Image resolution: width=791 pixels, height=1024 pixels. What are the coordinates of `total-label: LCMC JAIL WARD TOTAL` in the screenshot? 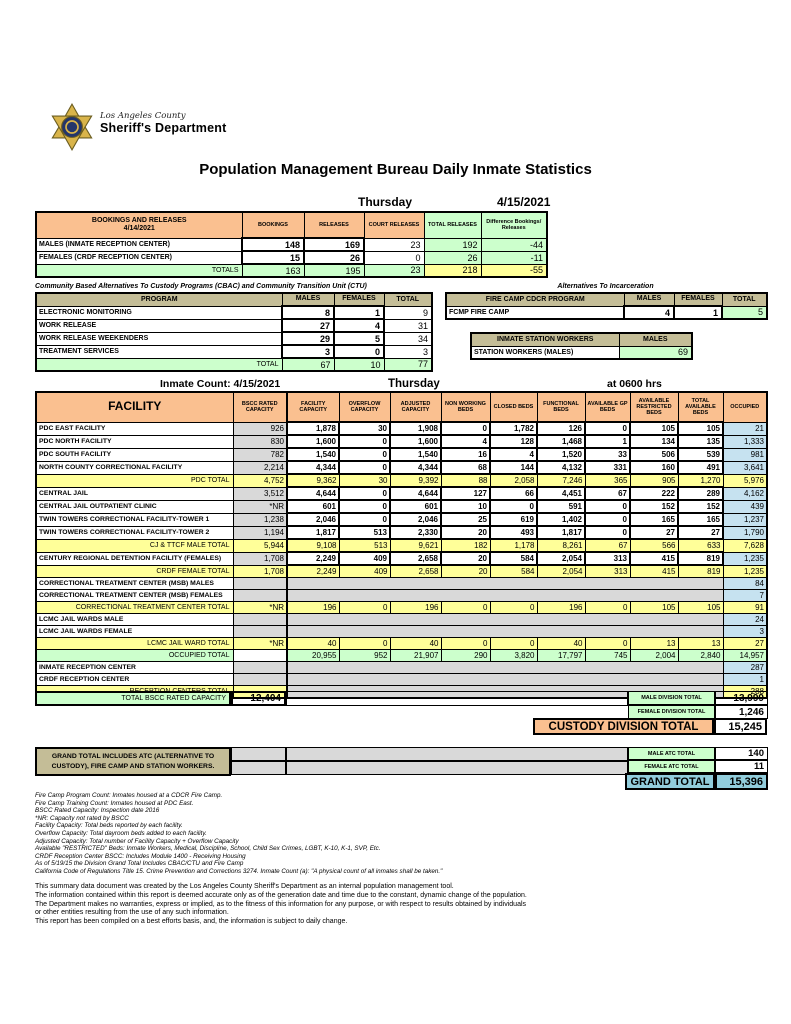 It's located at (134, 643).